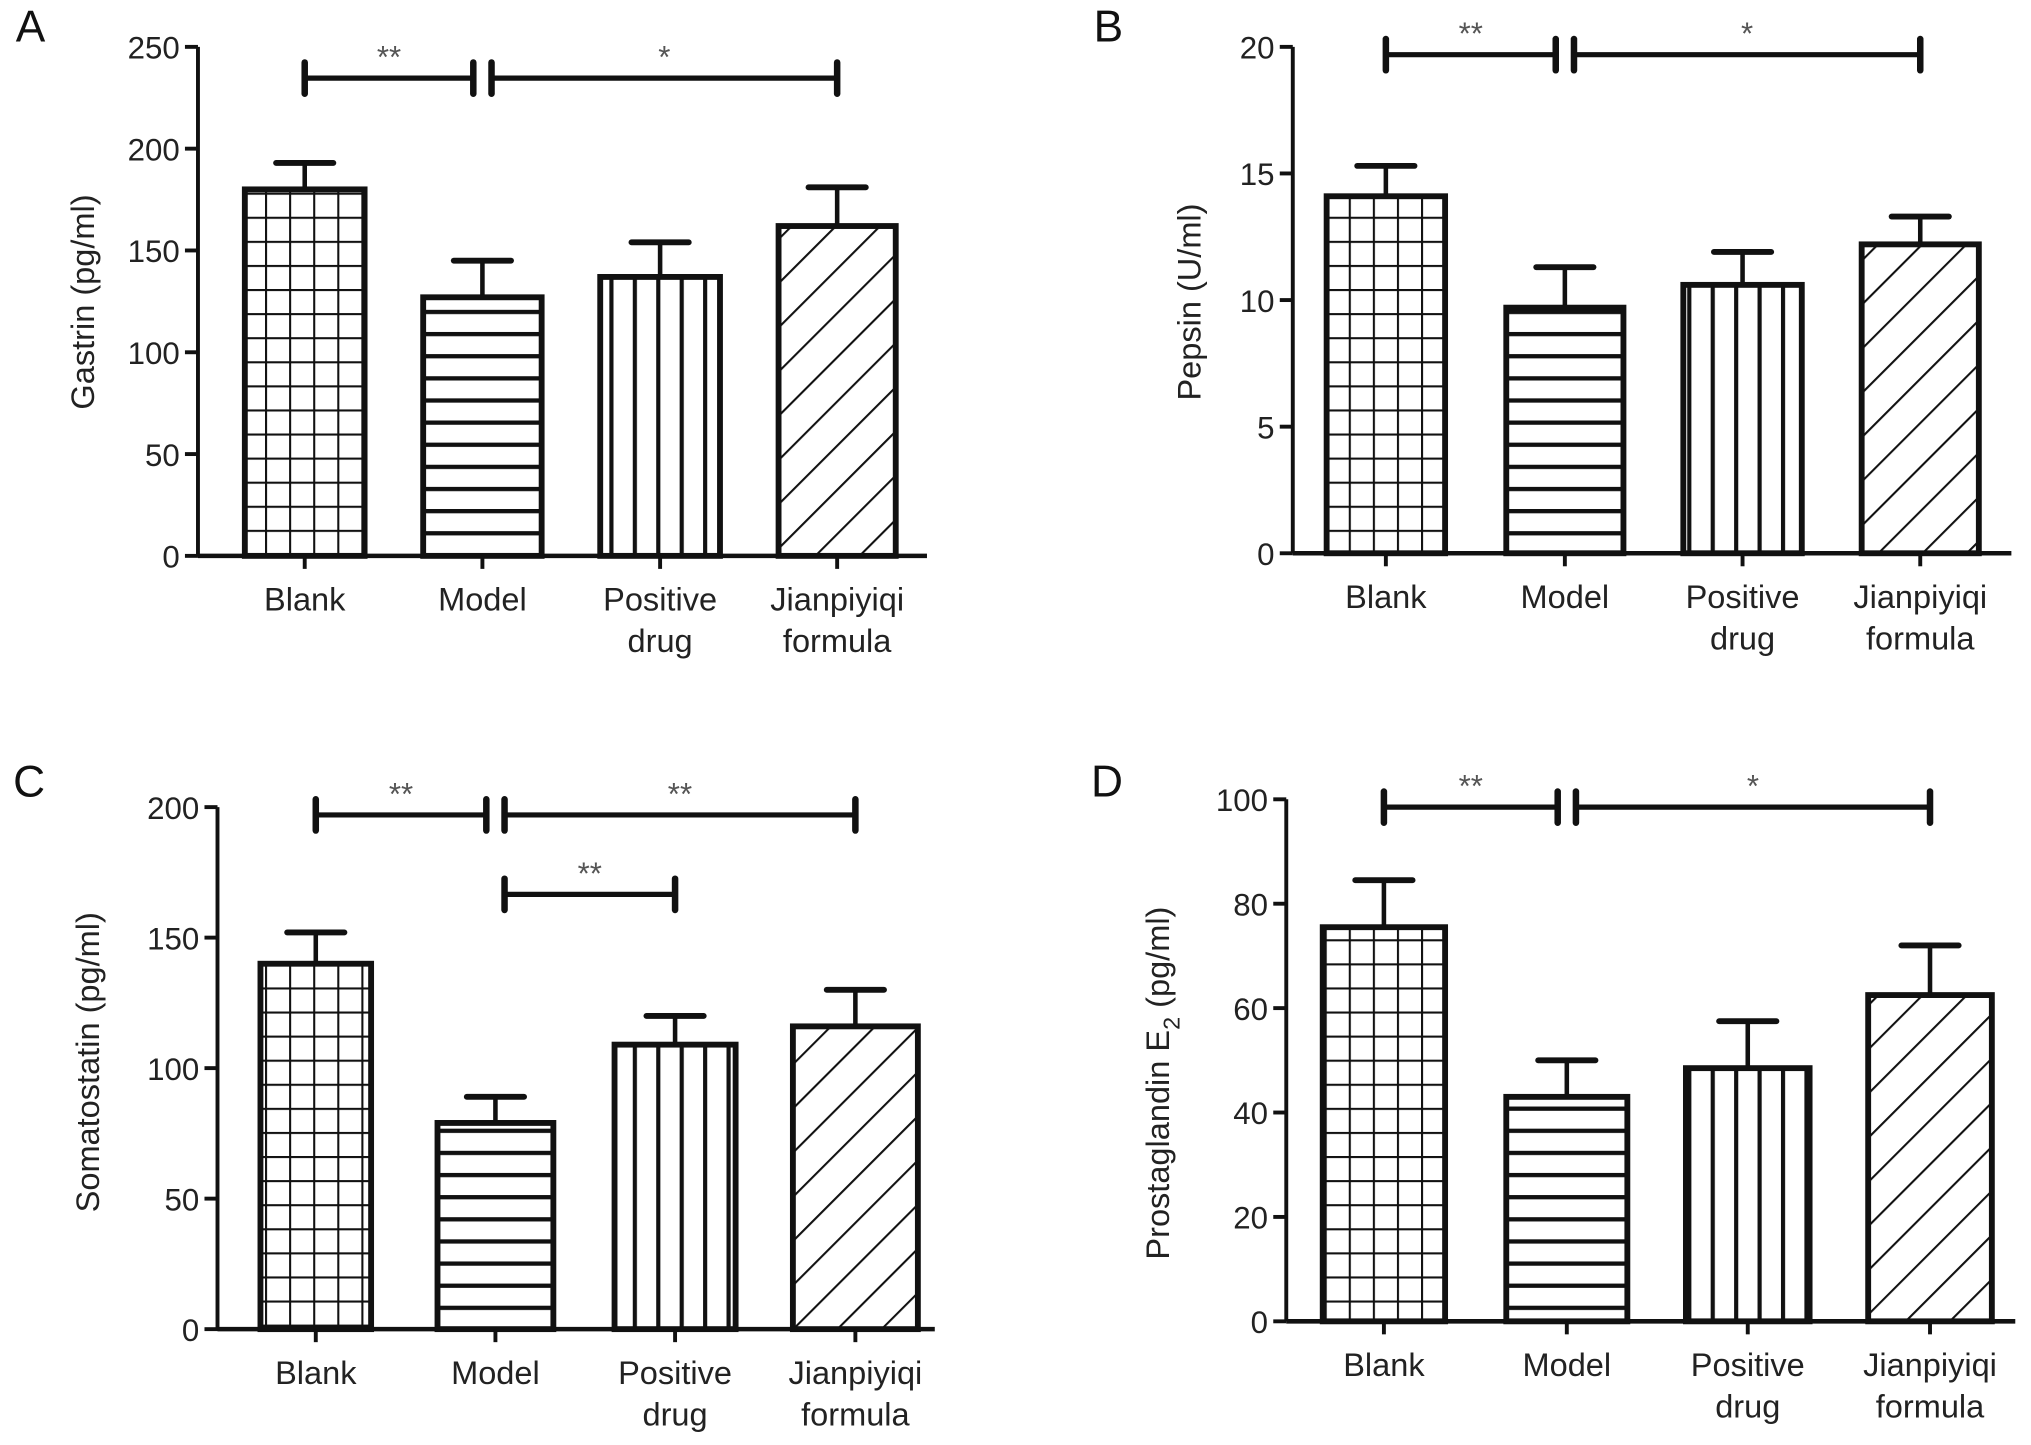 The image size is (2031, 1445). I want to click on y-tick-label: 250, so click(154, 48).